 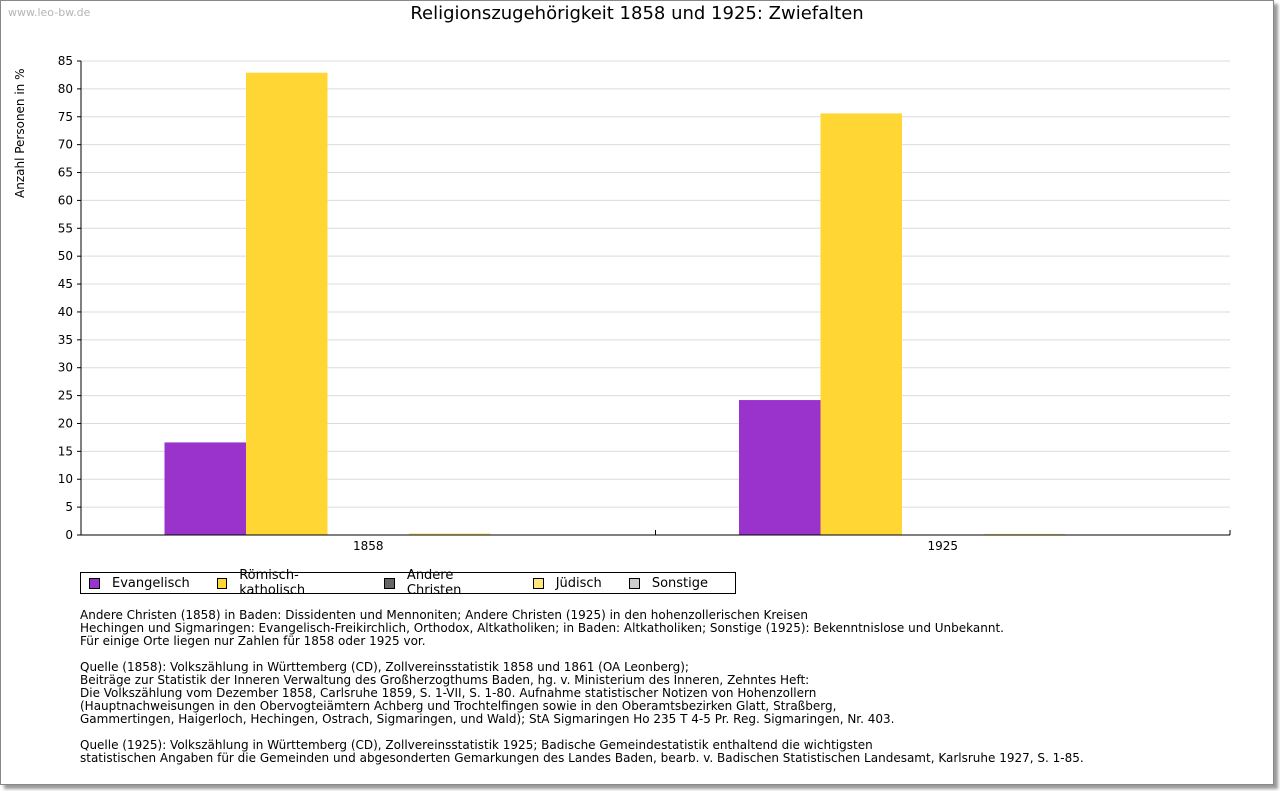 I want to click on y-tick-label: 30, so click(x=65, y=368).